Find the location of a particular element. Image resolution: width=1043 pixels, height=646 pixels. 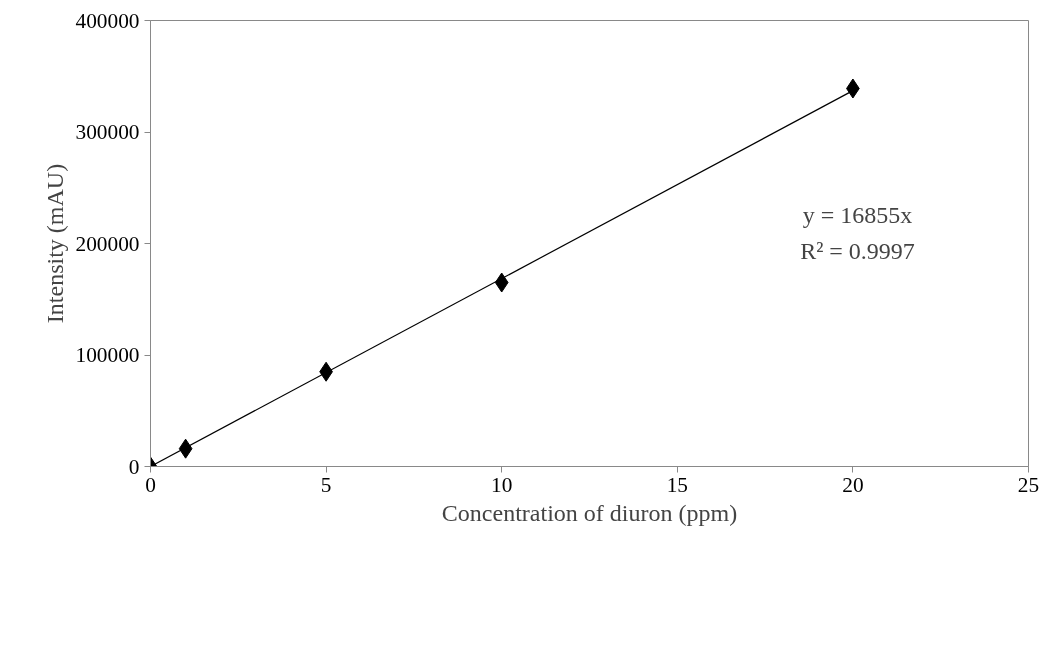

x-tick-label: 10 is located at coordinates (502, 484).